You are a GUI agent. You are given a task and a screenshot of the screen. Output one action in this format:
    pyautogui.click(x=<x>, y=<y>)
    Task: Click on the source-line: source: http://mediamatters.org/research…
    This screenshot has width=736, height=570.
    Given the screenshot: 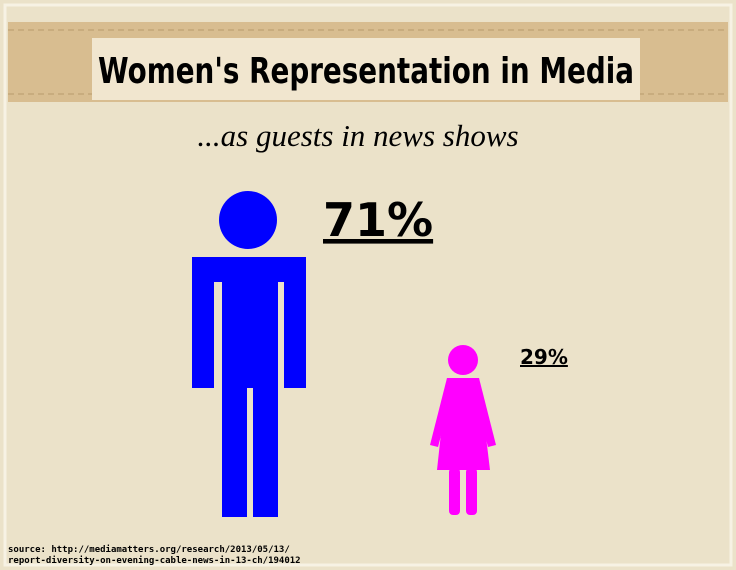 What is the action you would take?
    pyautogui.click(x=149, y=549)
    